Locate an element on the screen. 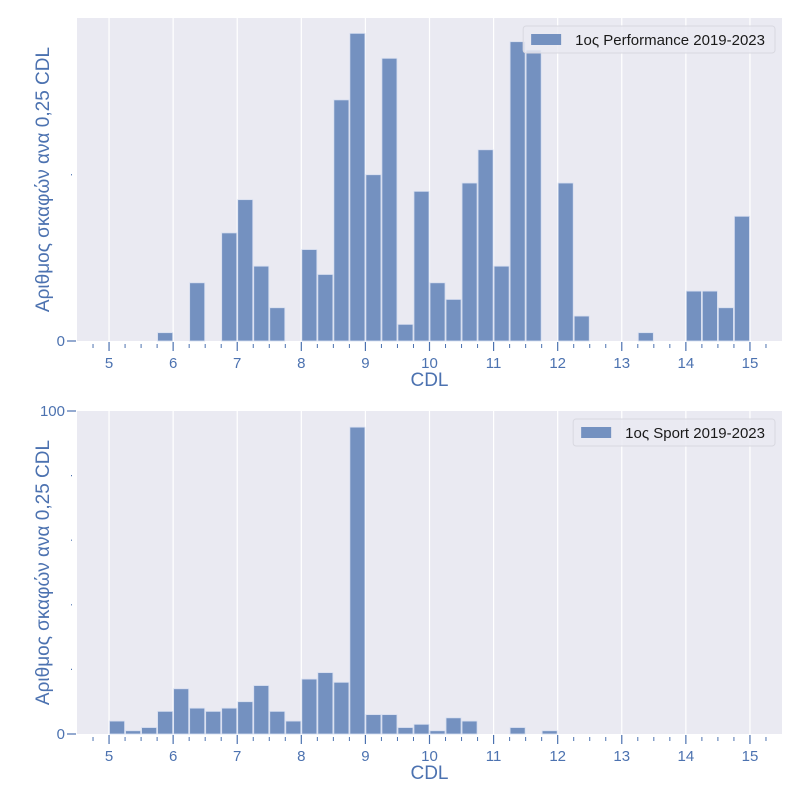 The height and width of the screenshot is (800, 800). legend: 1ος Sport 2019-2023 is located at coordinates (674, 432).